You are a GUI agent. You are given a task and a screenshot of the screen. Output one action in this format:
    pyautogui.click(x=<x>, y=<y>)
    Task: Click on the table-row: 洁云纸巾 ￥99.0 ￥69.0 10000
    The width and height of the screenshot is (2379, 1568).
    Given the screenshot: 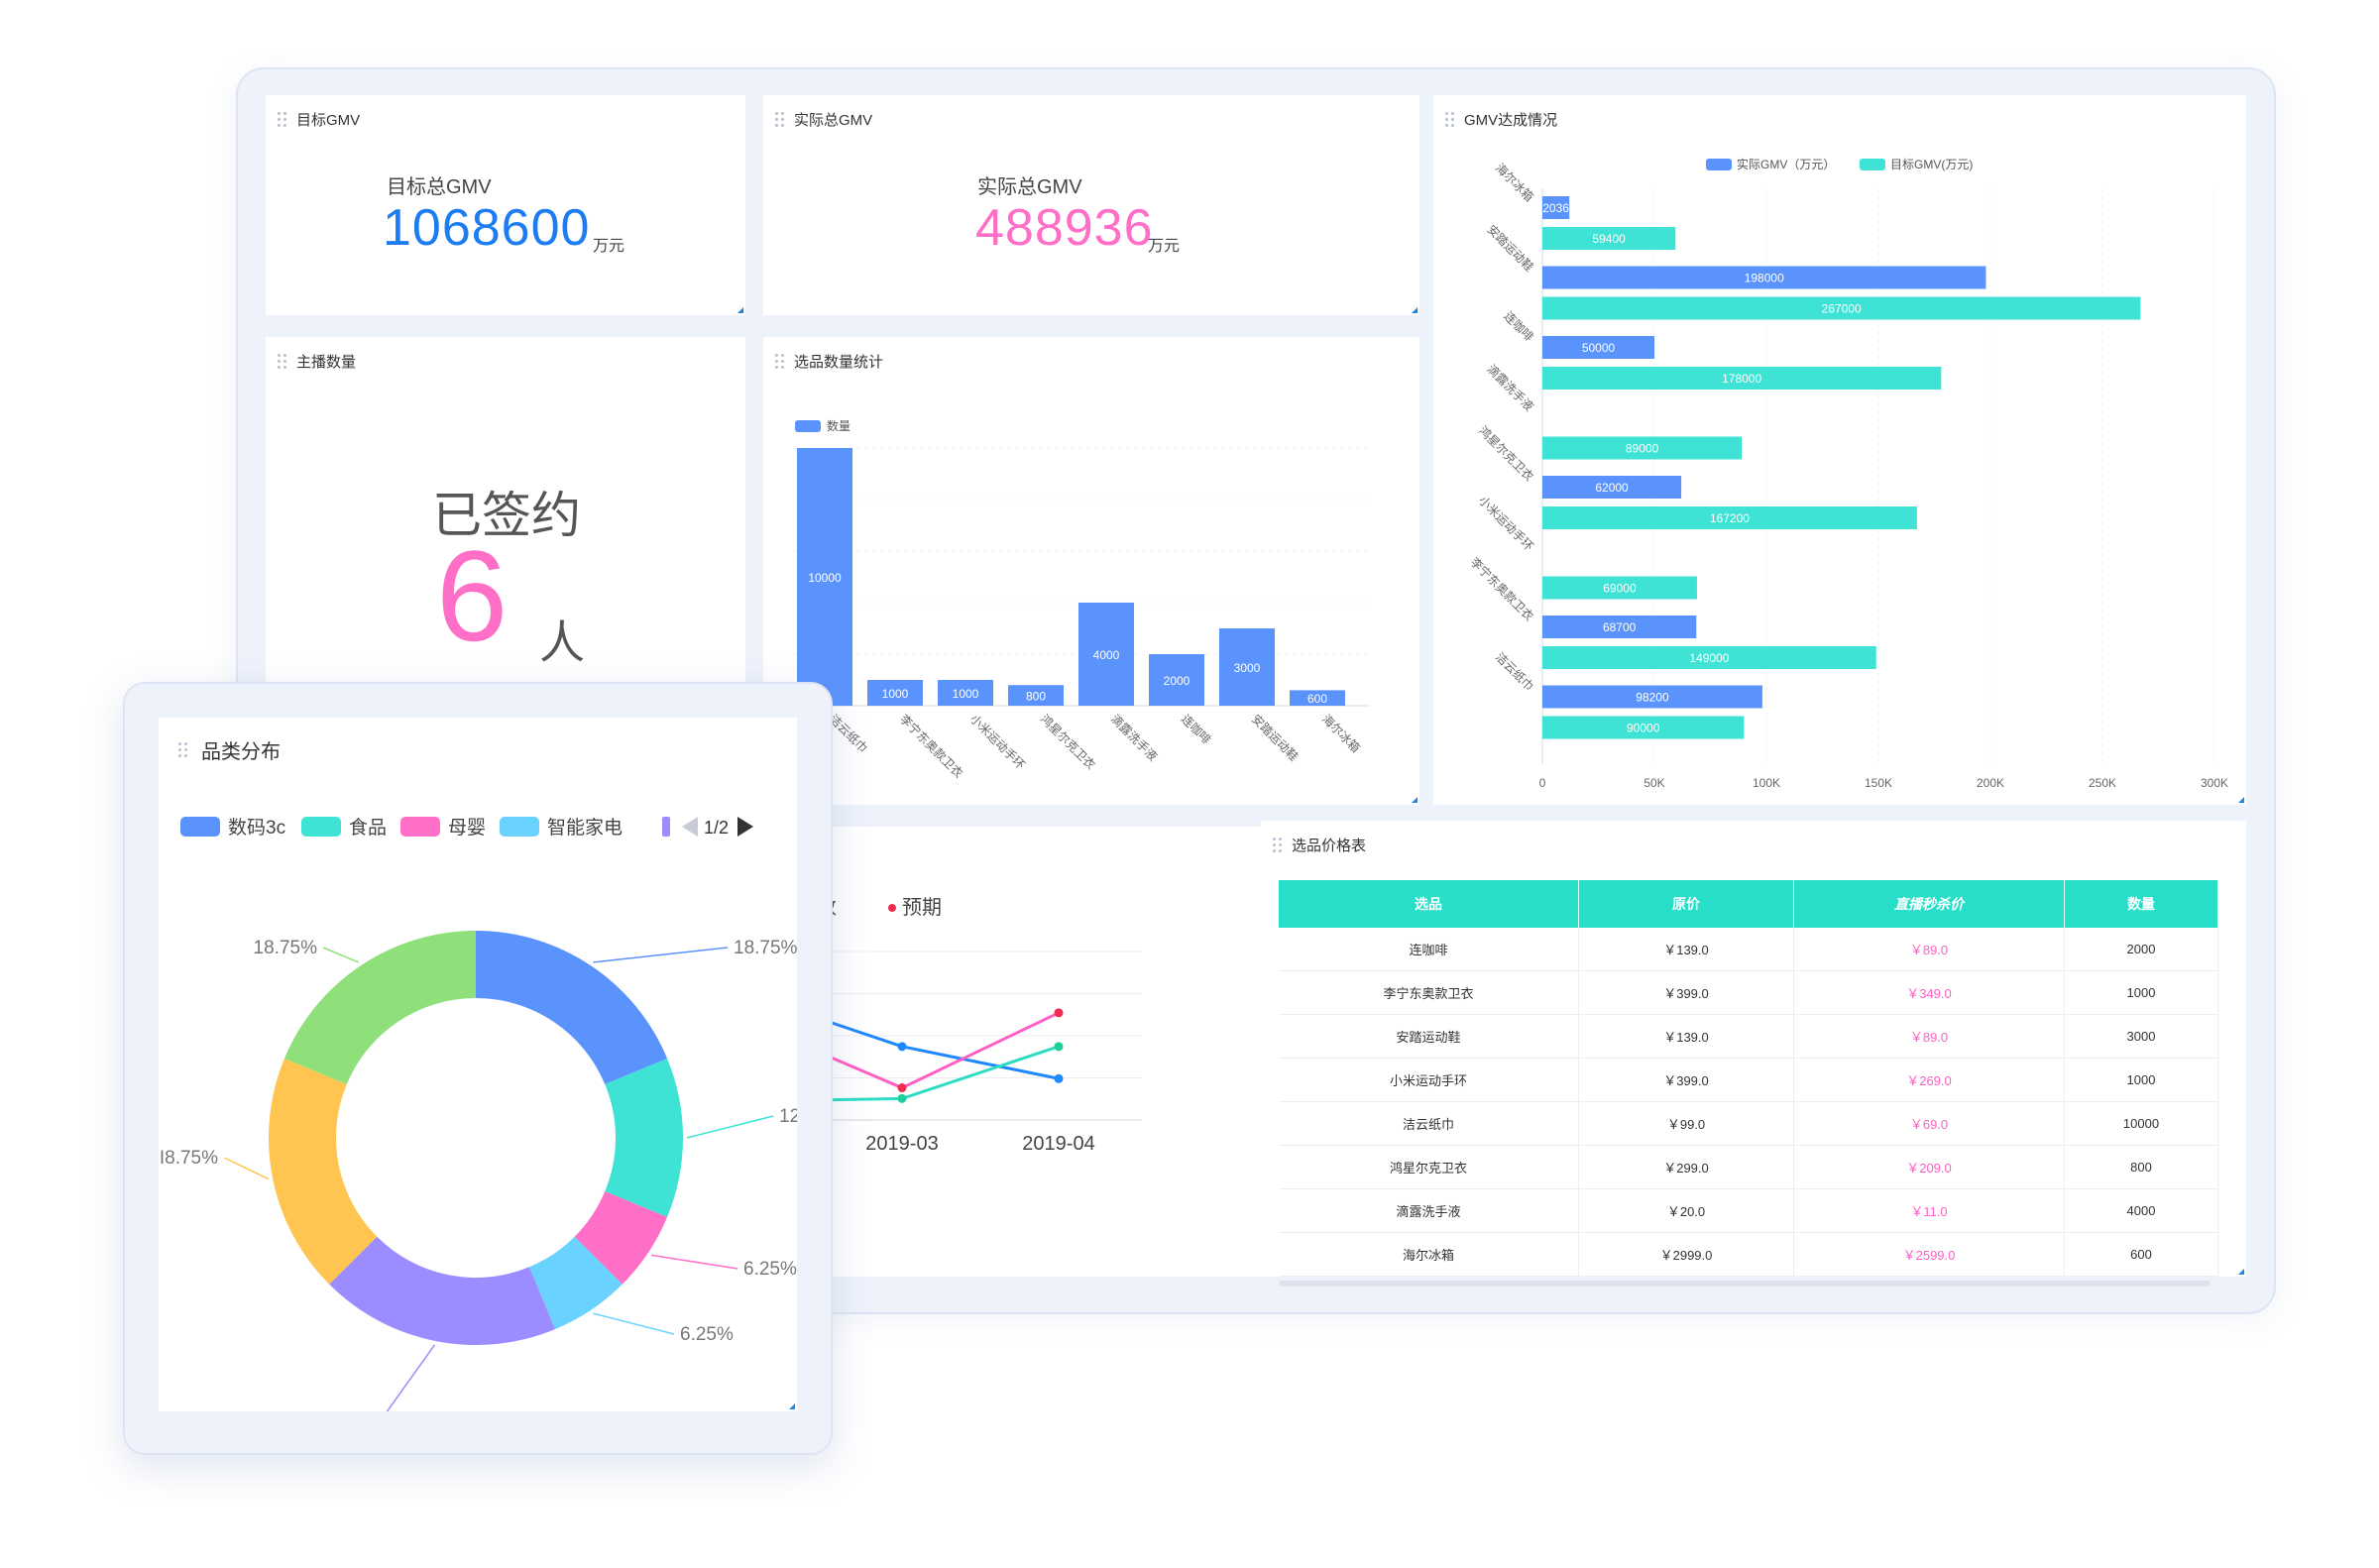 What is the action you would take?
    pyautogui.click(x=1748, y=1123)
    